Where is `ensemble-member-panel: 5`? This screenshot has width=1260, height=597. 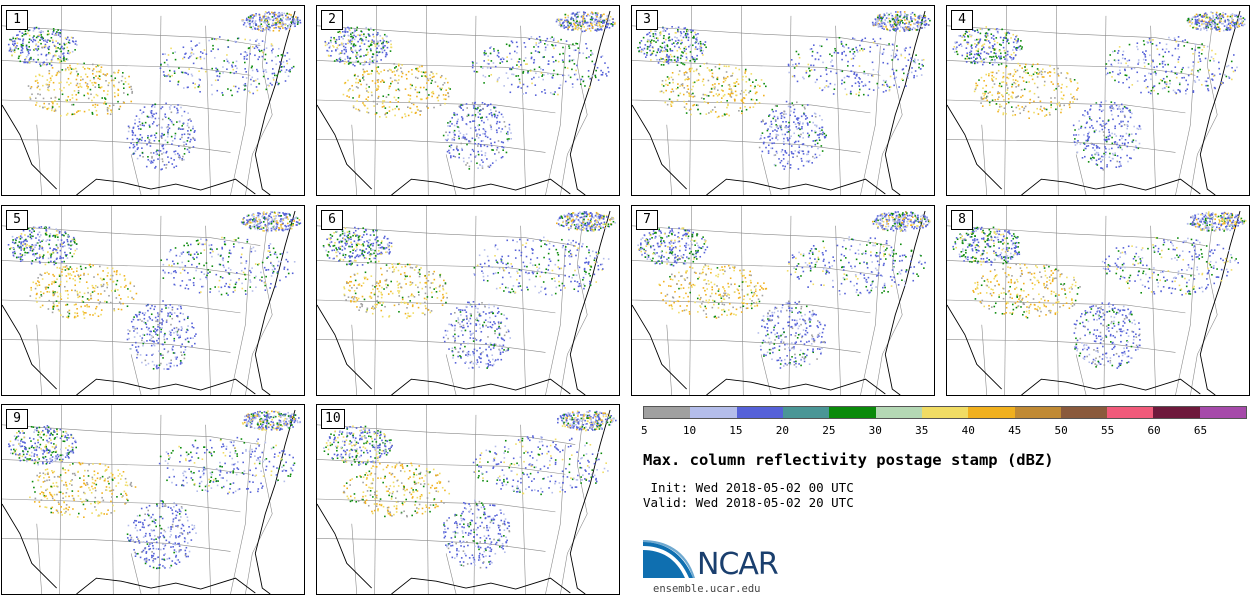 ensemble-member-panel: 5 is located at coordinates (153, 300).